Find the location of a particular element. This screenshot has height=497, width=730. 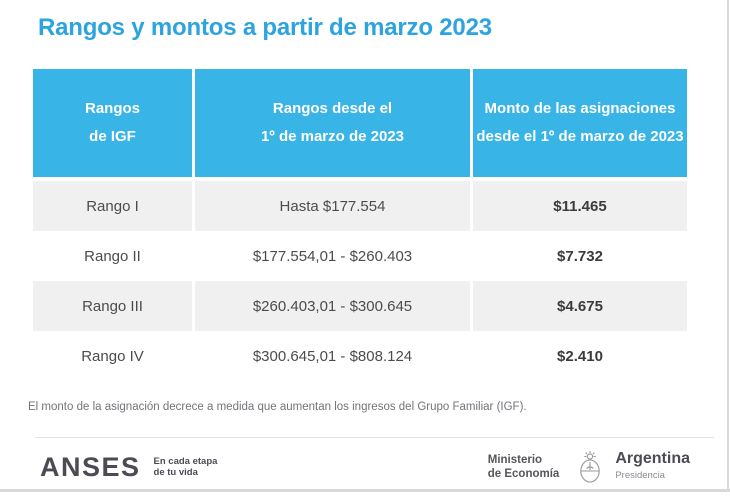

table-row: Rango IV $300.645,01 - $808.124 $2.410 is located at coordinates (360, 356).